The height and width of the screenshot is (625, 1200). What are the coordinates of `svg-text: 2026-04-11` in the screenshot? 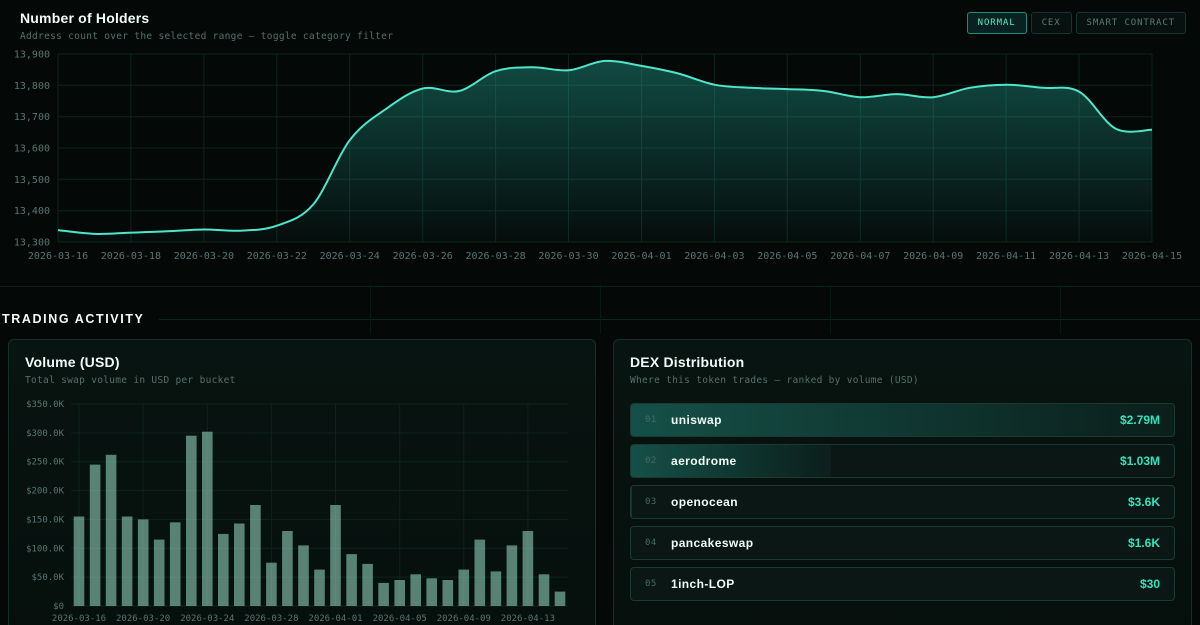 It's located at (1006, 256).